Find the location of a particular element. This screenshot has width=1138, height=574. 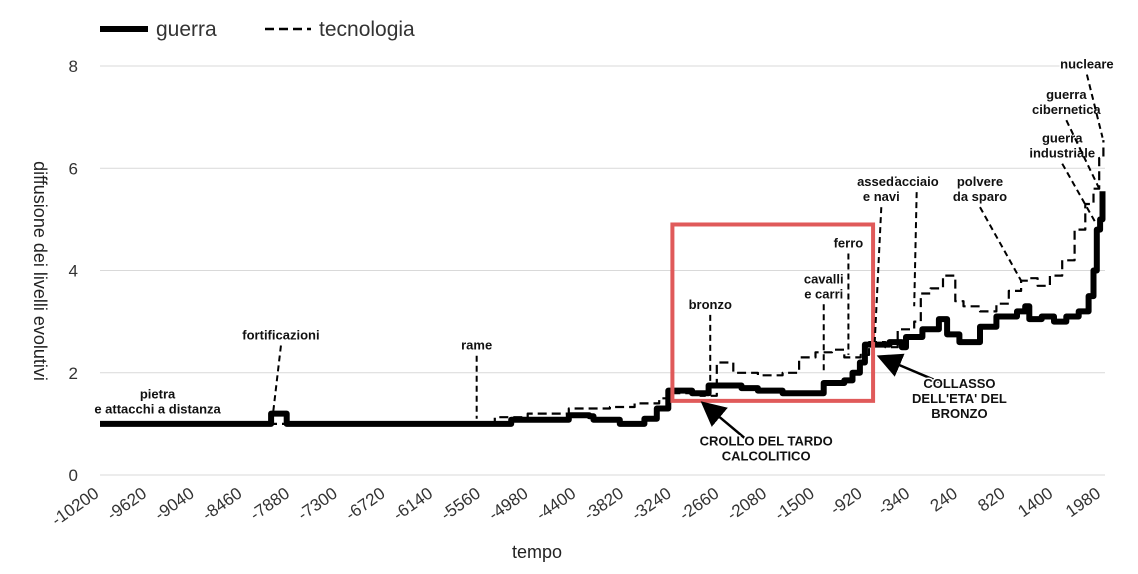

annotation-label: e carri is located at coordinates (823, 293).